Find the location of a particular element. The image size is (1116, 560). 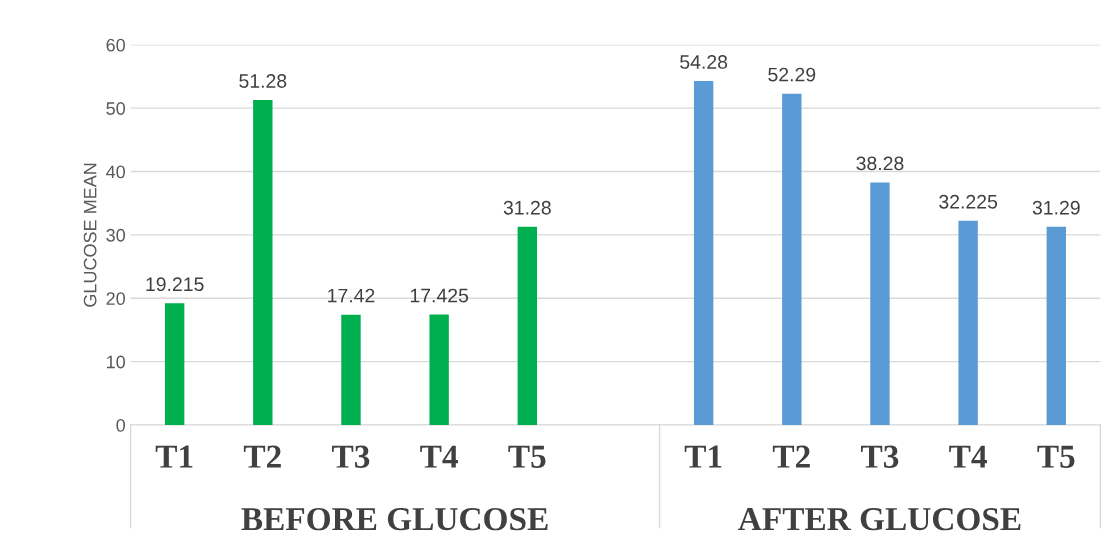

y-tick-label: 60 is located at coordinates (116, 45).